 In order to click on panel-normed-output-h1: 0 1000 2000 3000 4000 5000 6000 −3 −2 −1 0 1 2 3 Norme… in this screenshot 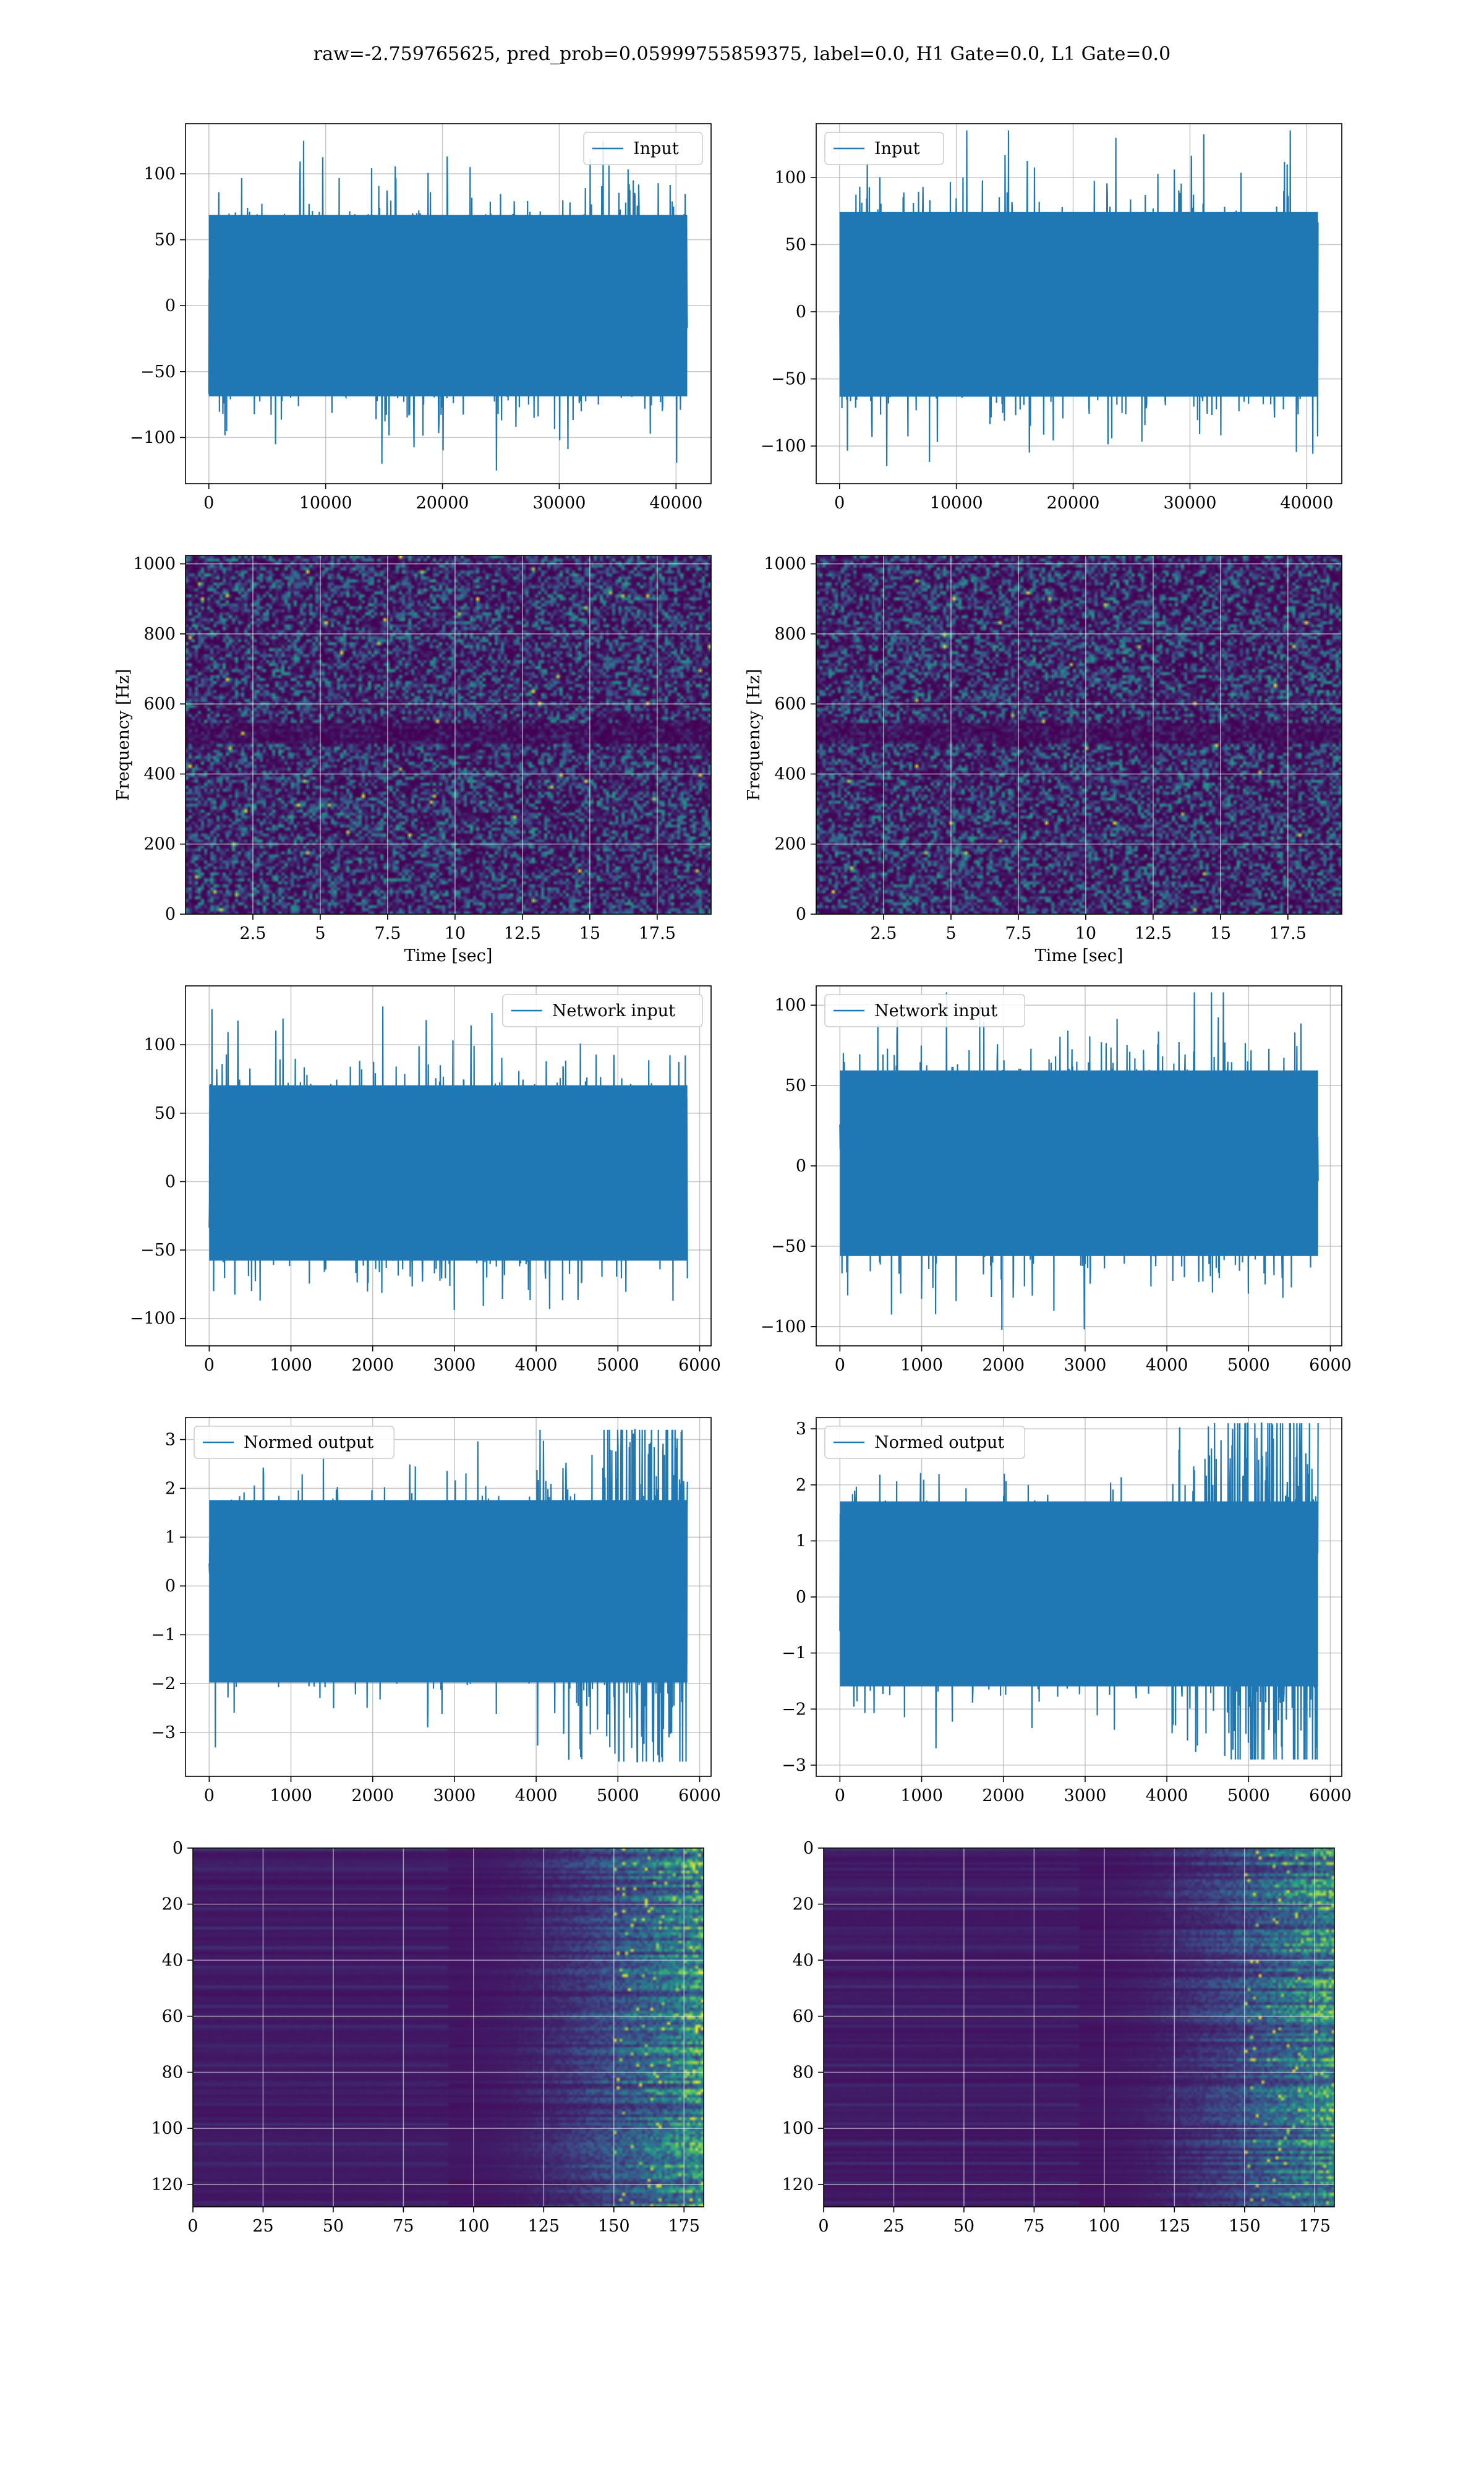, I will do `click(436, 1611)`.